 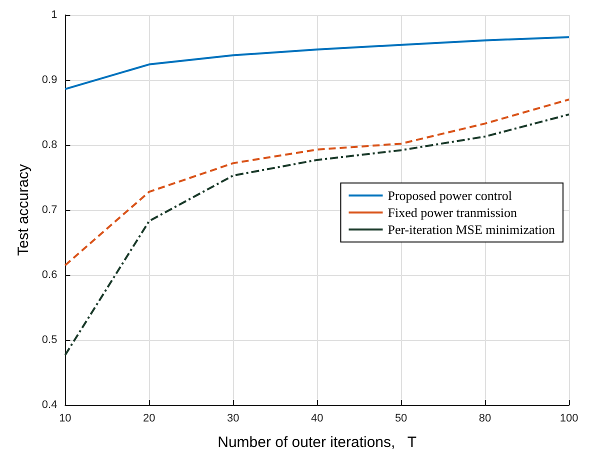 I want to click on legend-label: Fixed power tranmission, so click(x=453, y=212).